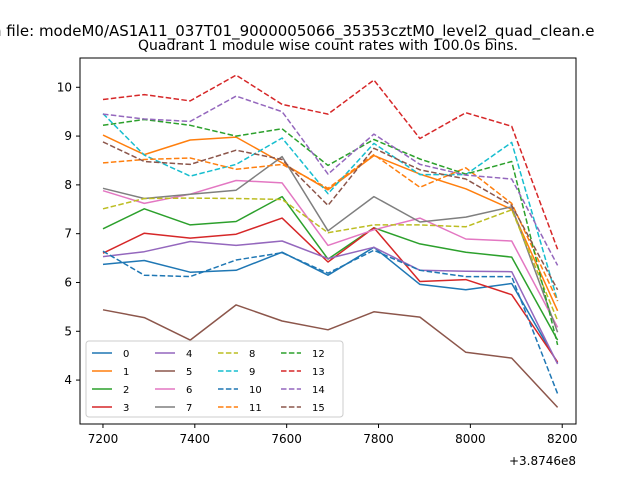  Describe the element at coordinates (470, 439) in the screenshot. I see `x-tick-label: 8000` at that location.